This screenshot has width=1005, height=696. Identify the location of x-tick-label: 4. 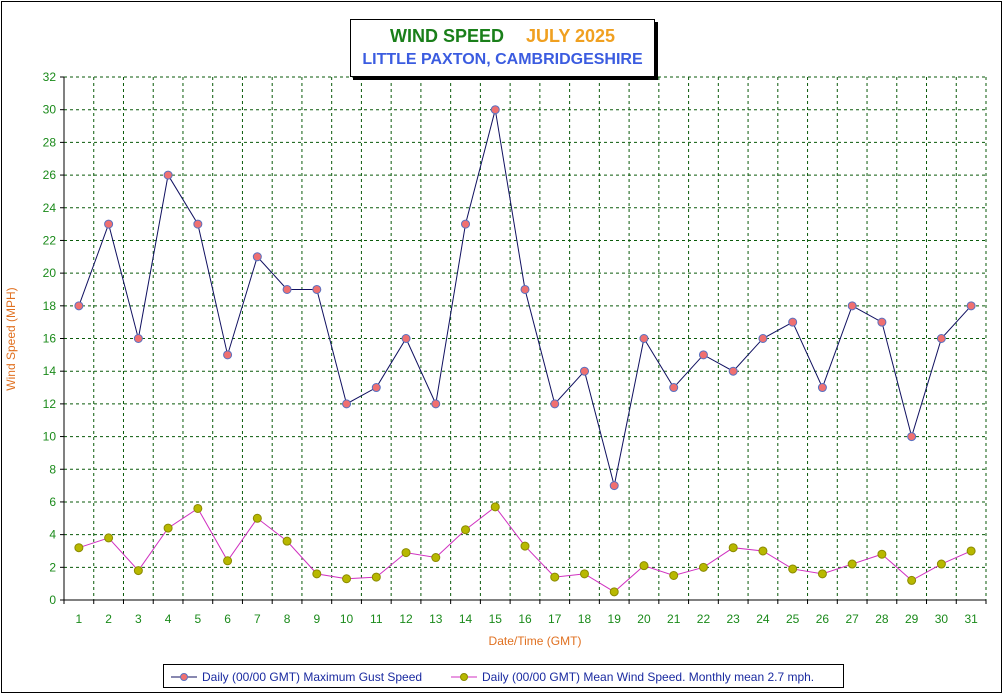
(168, 619).